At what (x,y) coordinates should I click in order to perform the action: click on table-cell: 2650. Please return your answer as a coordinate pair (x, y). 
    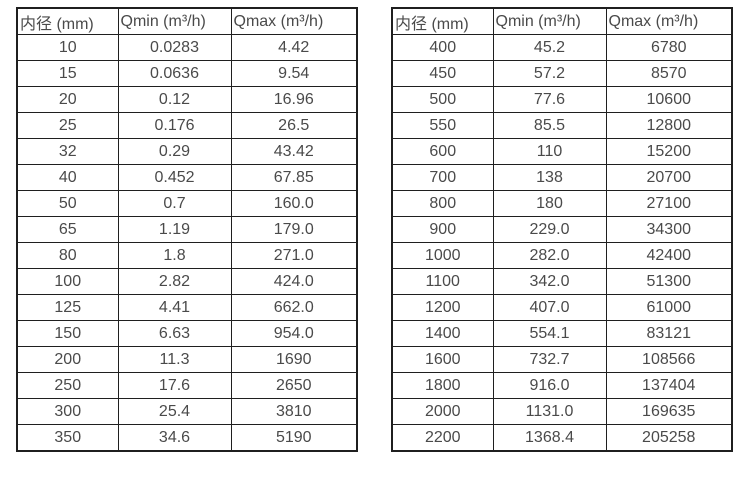
    Looking at the image, I should click on (294, 385).